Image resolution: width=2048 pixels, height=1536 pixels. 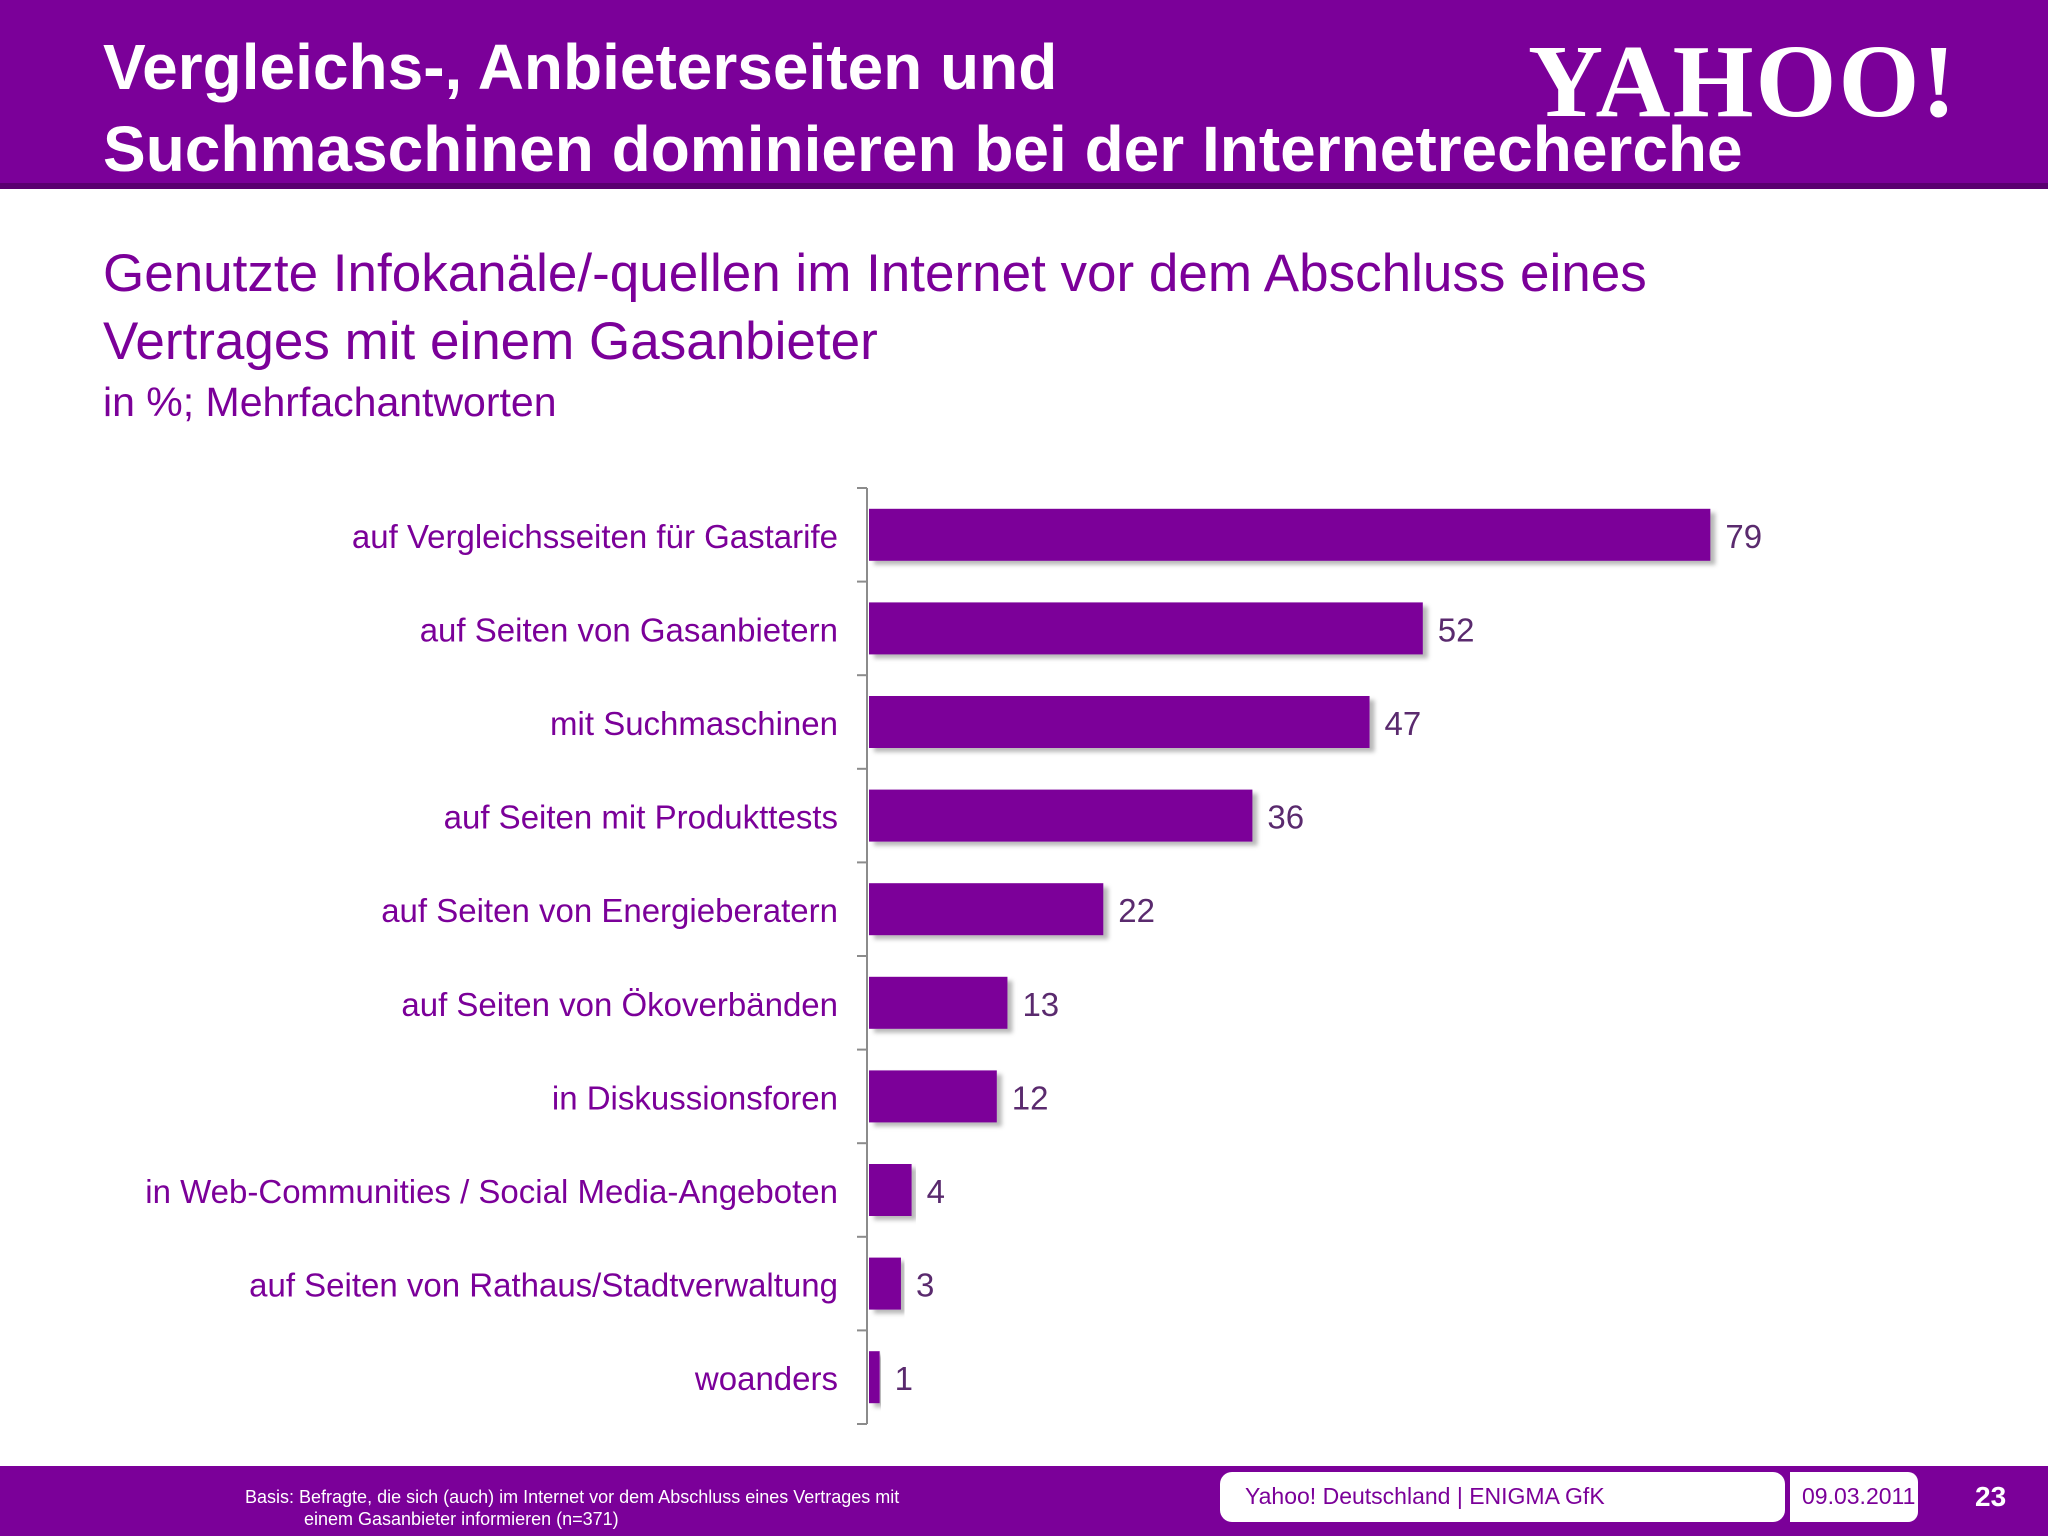 I want to click on slide-title-line-1: Vergleichs-, Anbieterseiten und, so click(x=580, y=67).